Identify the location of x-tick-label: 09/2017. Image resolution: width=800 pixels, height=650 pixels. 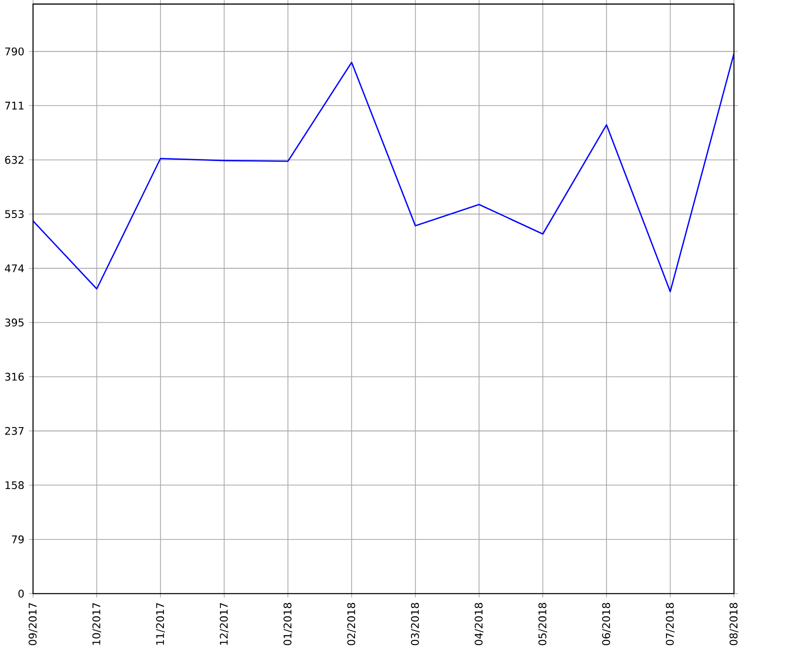
(33, 624).